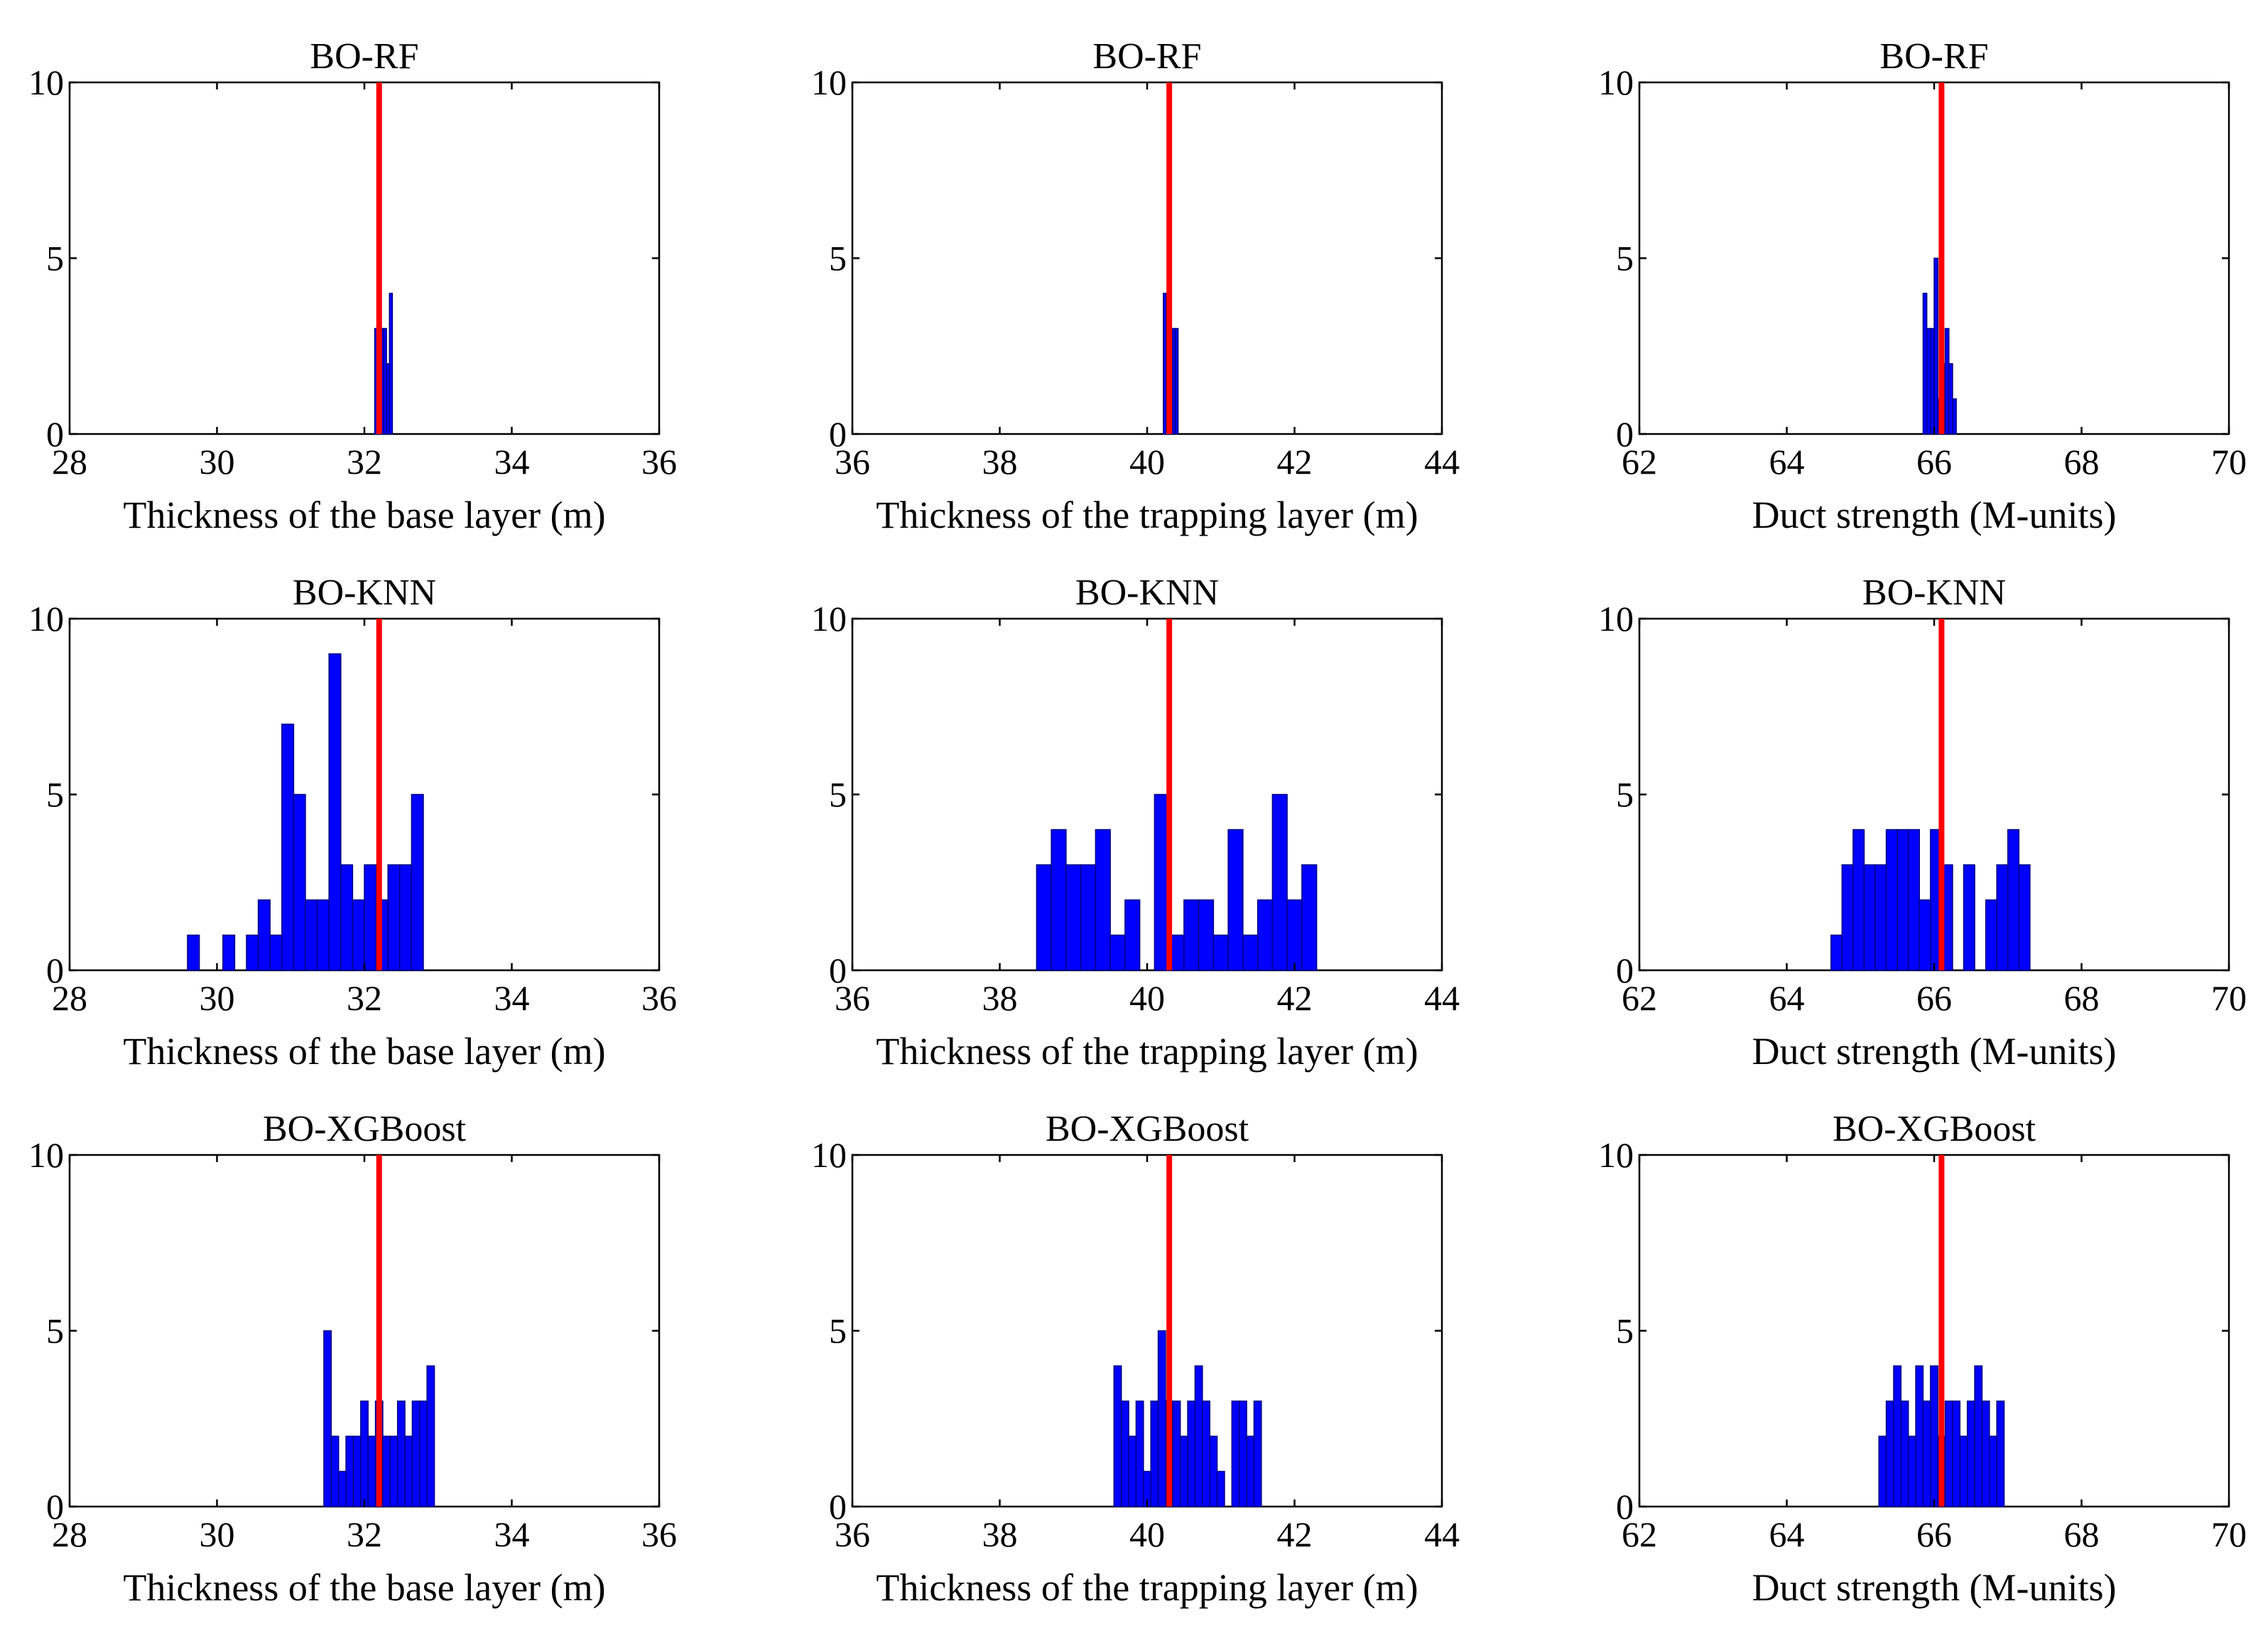  Describe the element at coordinates (365, 1129) in the screenshot. I see `chart-title: BO-XGBoost` at that location.